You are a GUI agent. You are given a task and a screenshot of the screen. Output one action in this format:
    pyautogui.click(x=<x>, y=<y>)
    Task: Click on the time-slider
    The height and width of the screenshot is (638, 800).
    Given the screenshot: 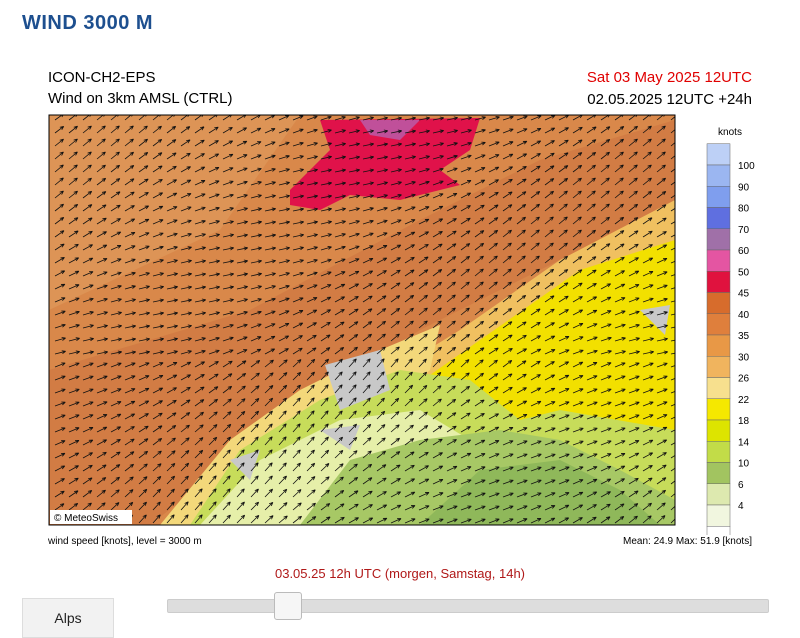 What is the action you would take?
    pyautogui.click(x=468, y=606)
    